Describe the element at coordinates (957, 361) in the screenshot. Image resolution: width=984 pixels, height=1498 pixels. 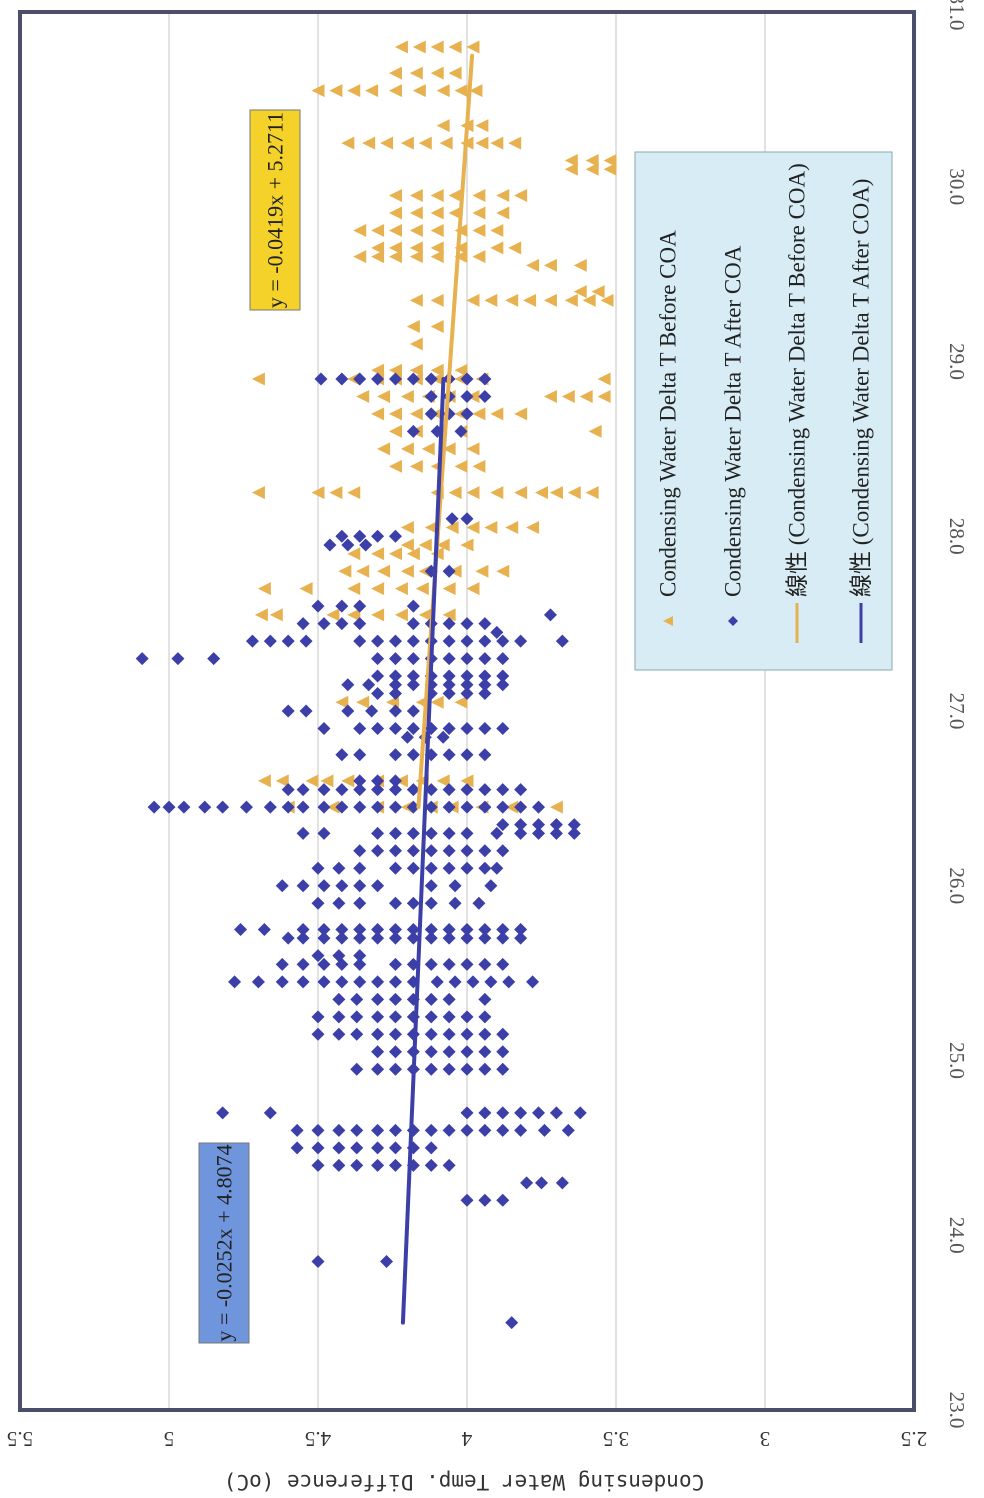
I see `x-tick-label-6: 29.0` at that location.